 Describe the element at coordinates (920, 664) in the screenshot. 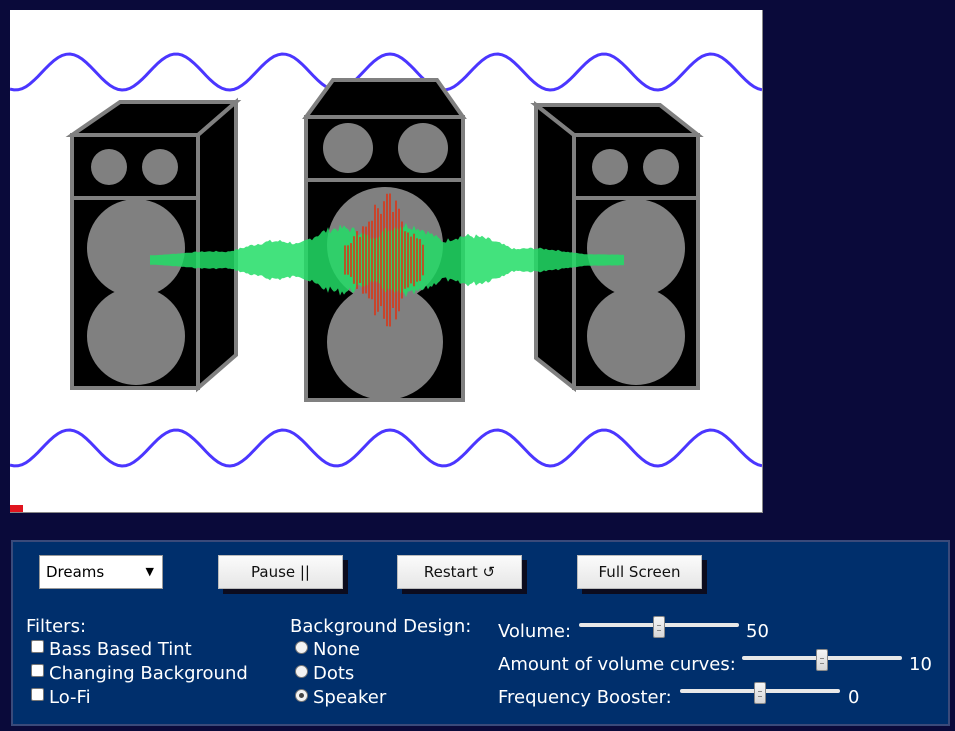

I see `volume-curves-value: 10` at that location.